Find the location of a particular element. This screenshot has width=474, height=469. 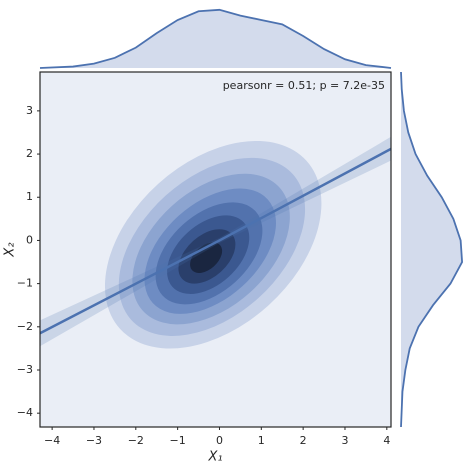

x-tick-label: 0 is located at coordinates (219, 440).